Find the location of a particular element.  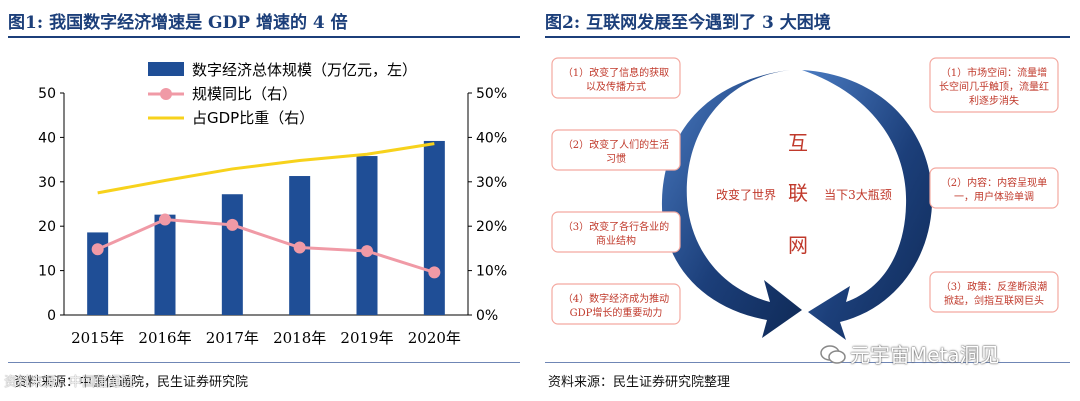

left-box-3-box is located at coordinates (616, 232).